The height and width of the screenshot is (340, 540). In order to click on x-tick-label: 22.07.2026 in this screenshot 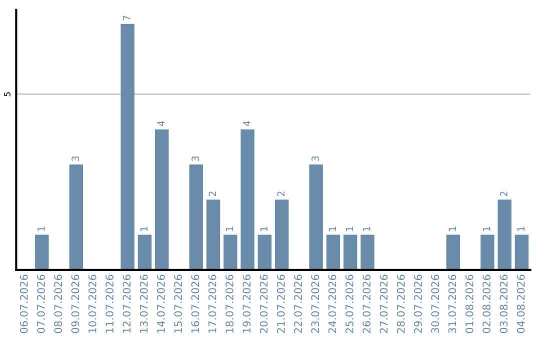, I will do `click(298, 304)`.